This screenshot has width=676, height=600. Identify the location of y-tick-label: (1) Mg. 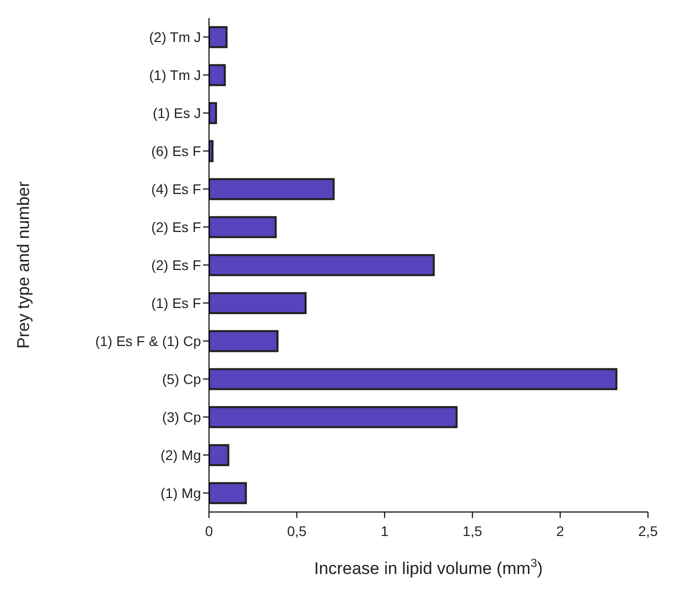
(180, 492).